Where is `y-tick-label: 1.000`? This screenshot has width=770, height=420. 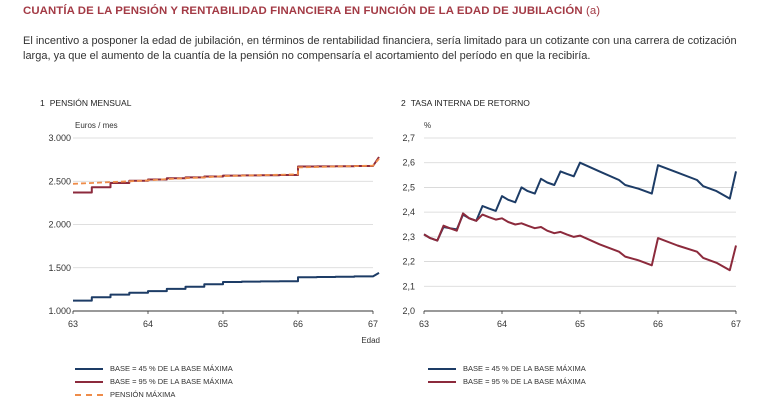
y-tick-label: 1.000 is located at coordinates (59, 311).